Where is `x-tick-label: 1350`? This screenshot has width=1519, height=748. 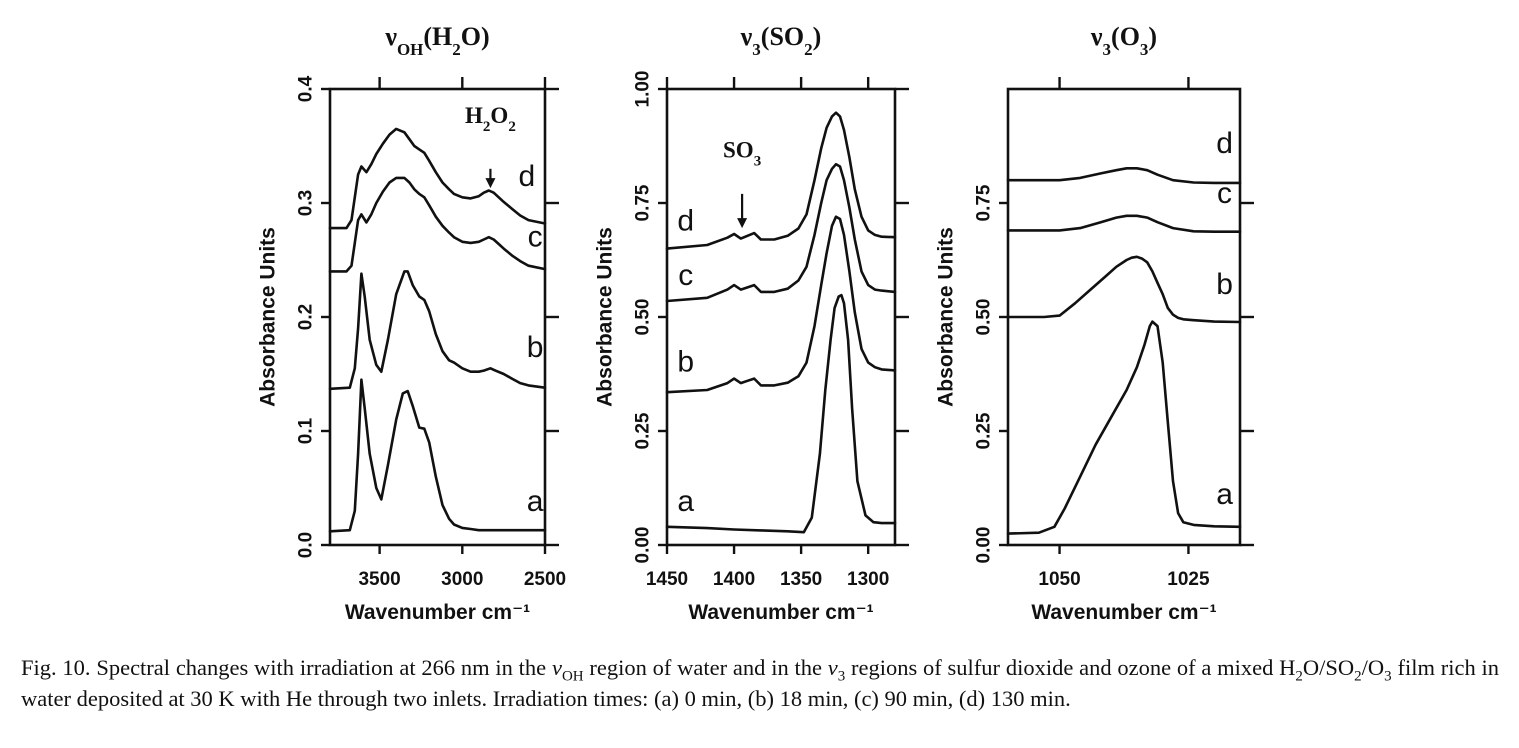 x-tick-label: 1350 is located at coordinates (801, 579).